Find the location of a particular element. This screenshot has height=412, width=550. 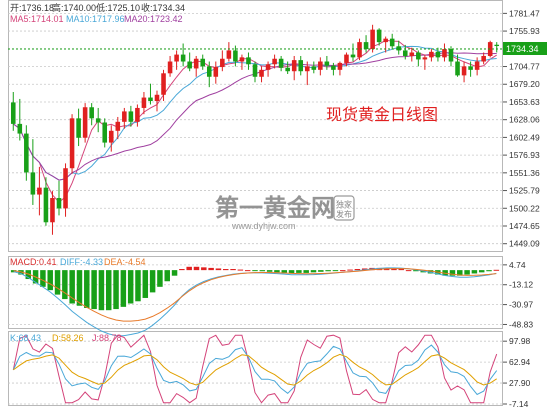

kdj-header: K:68.43 D:58.26 J:88.78 is located at coordinates (66, 338).